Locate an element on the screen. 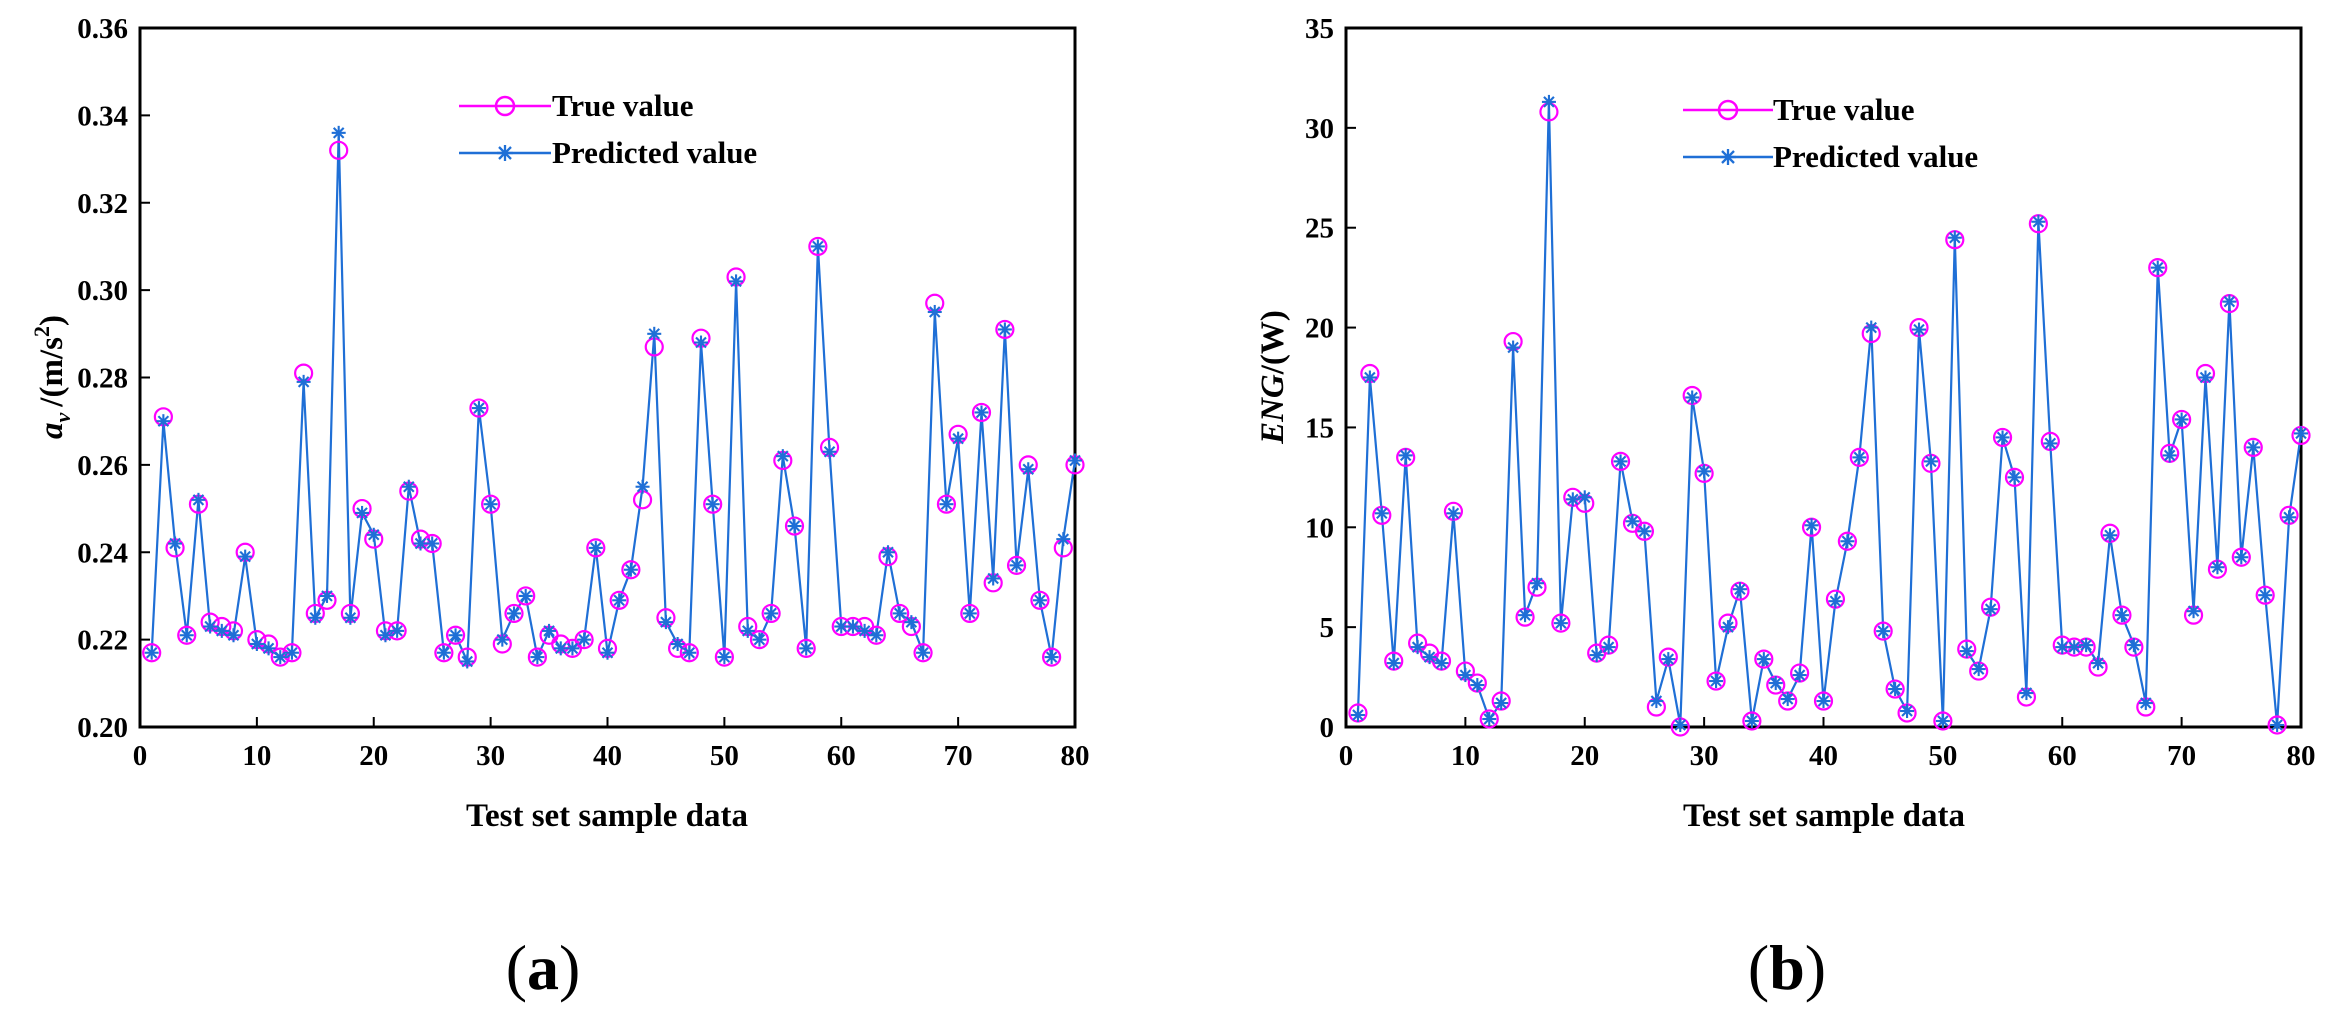  legend-pred-label-b: Predicted value is located at coordinates (1875, 156).